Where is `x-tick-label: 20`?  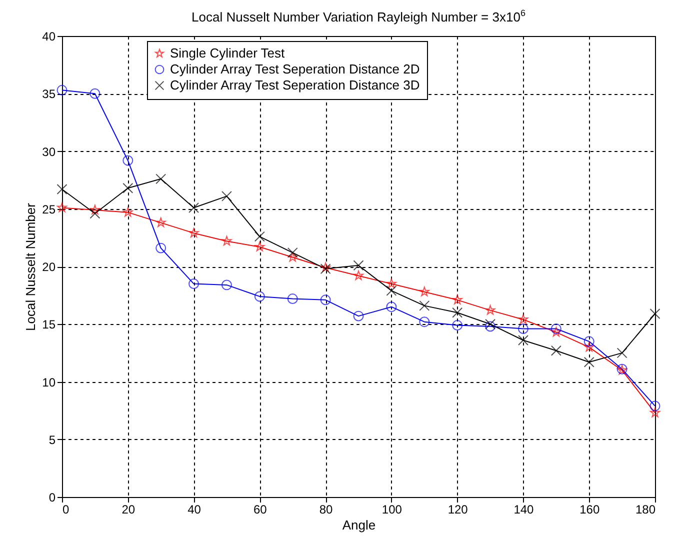 x-tick-label: 20 is located at coordinates (129, 509).